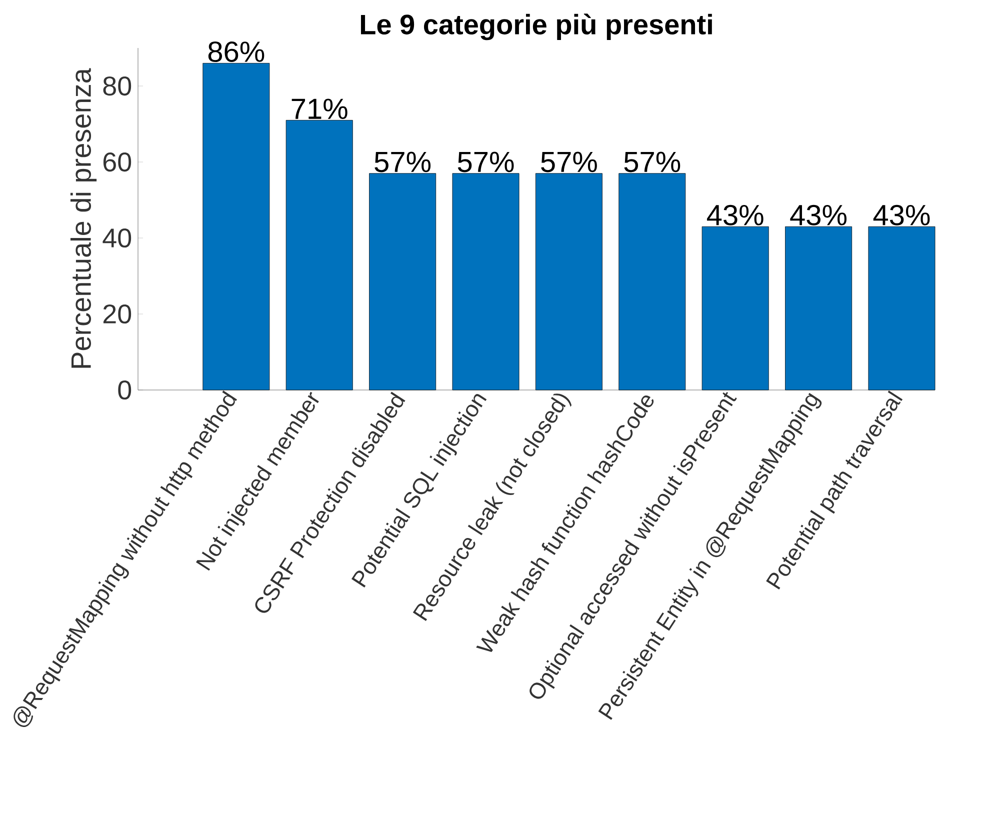 This screenshot has width=987, height=816. Describe the element at coordinates (125, 390) in the screenshot. I see `y-tick-label: 0` at that location.